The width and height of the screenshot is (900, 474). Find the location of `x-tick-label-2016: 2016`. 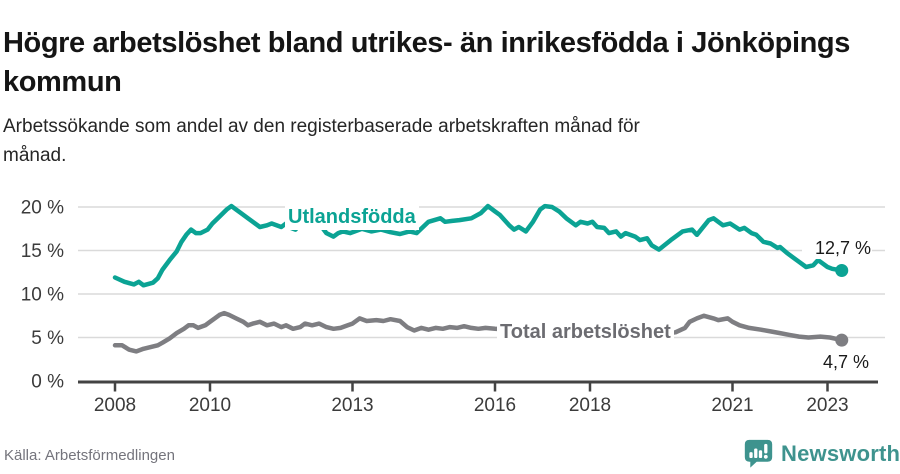

x-tick-label-2016: 2016 is located at coordinates (495, 405).